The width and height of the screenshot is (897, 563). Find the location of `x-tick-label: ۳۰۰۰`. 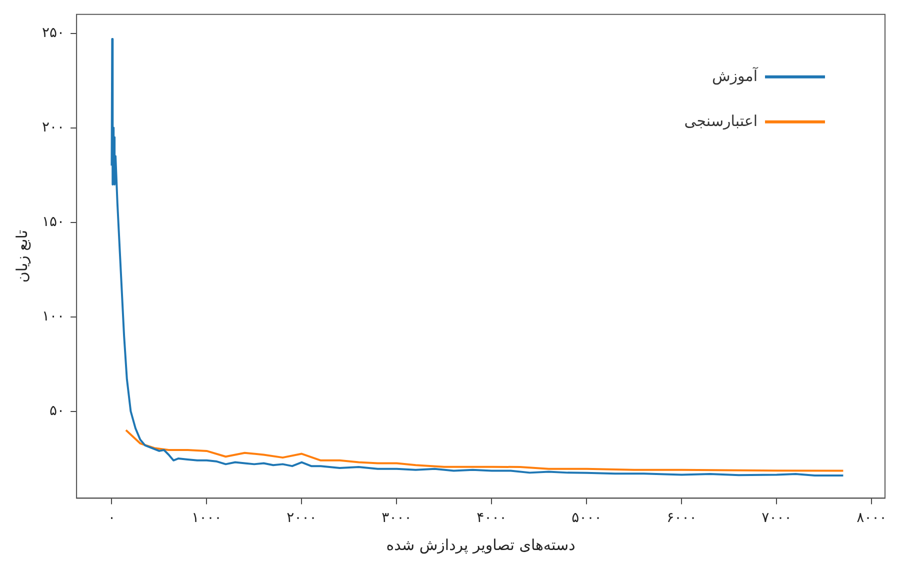

x-tick-label: ۳۰۰۰ is located at coordinates (397, 518).